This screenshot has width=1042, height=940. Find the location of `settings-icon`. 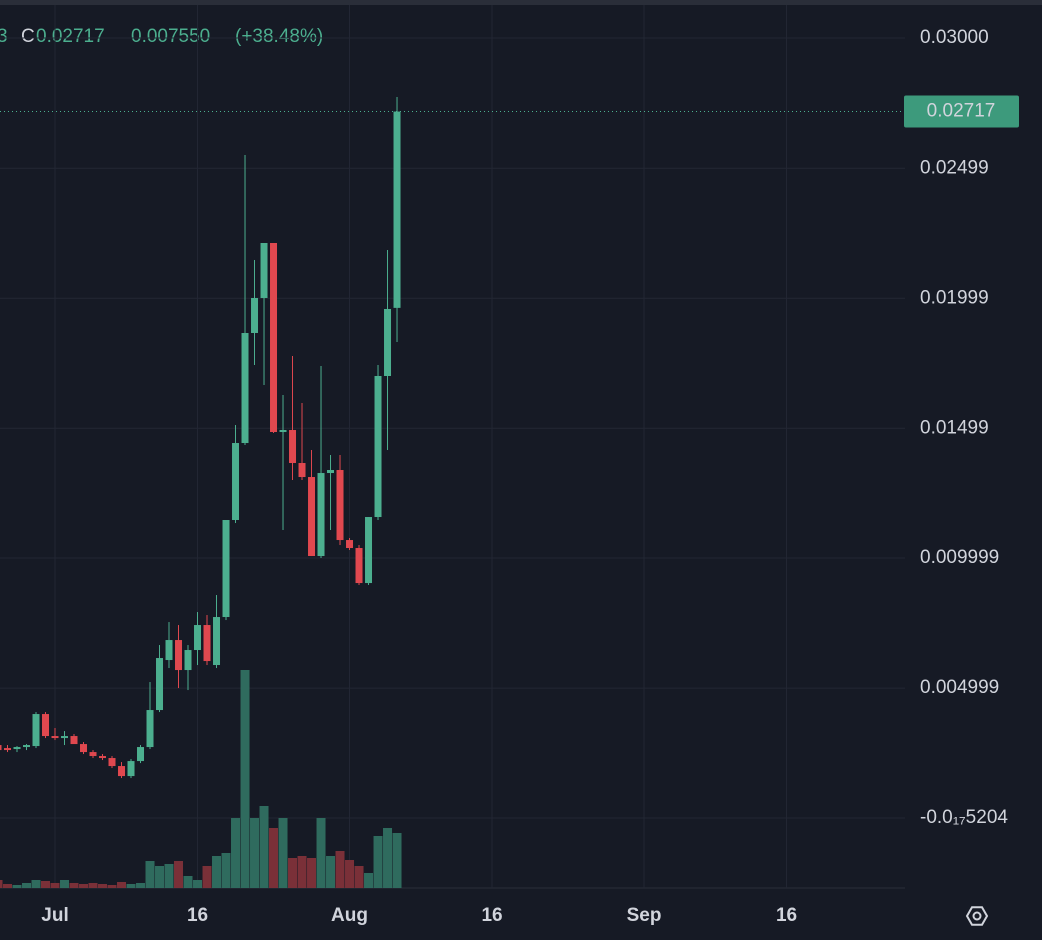

settings-icon is located at coordinates (977, 916).